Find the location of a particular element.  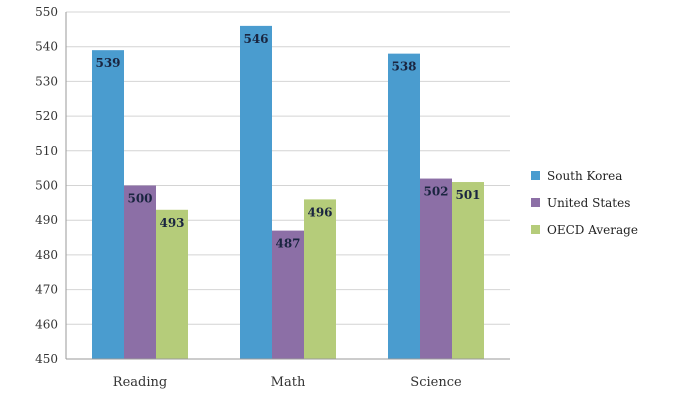

data-label: 501 is located at coordinates (467, 195).